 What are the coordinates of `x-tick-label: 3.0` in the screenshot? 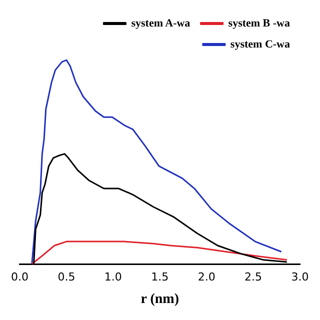 It's located at (300, 277).